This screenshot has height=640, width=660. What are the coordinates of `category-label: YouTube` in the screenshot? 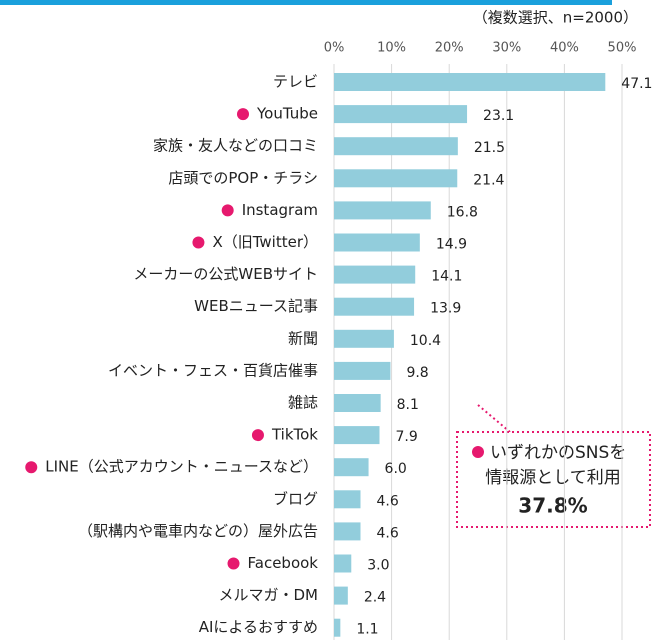 It's located at (287, 114).